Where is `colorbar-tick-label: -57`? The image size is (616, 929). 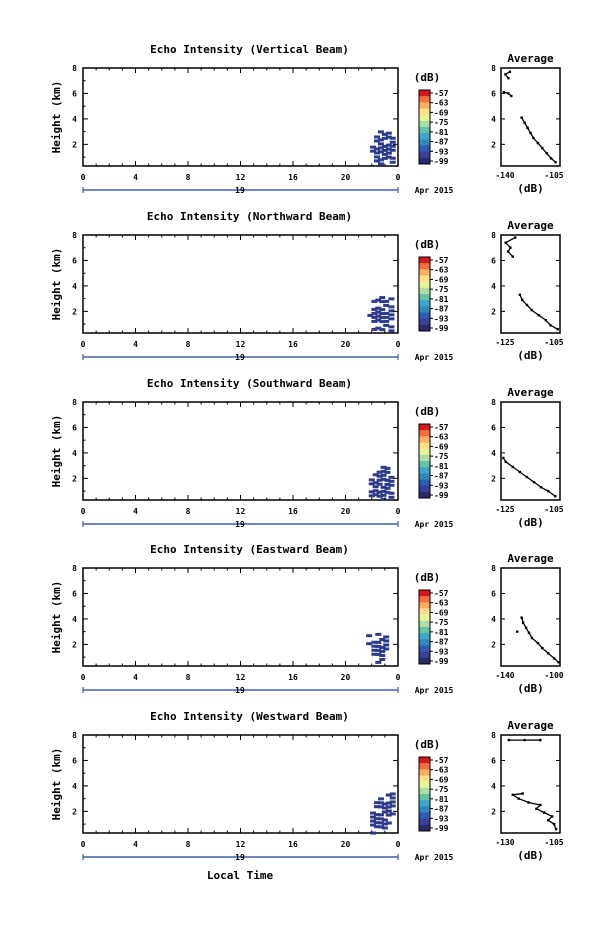 colorbar-tick-label: -57 is located at coordinates (441, 427).